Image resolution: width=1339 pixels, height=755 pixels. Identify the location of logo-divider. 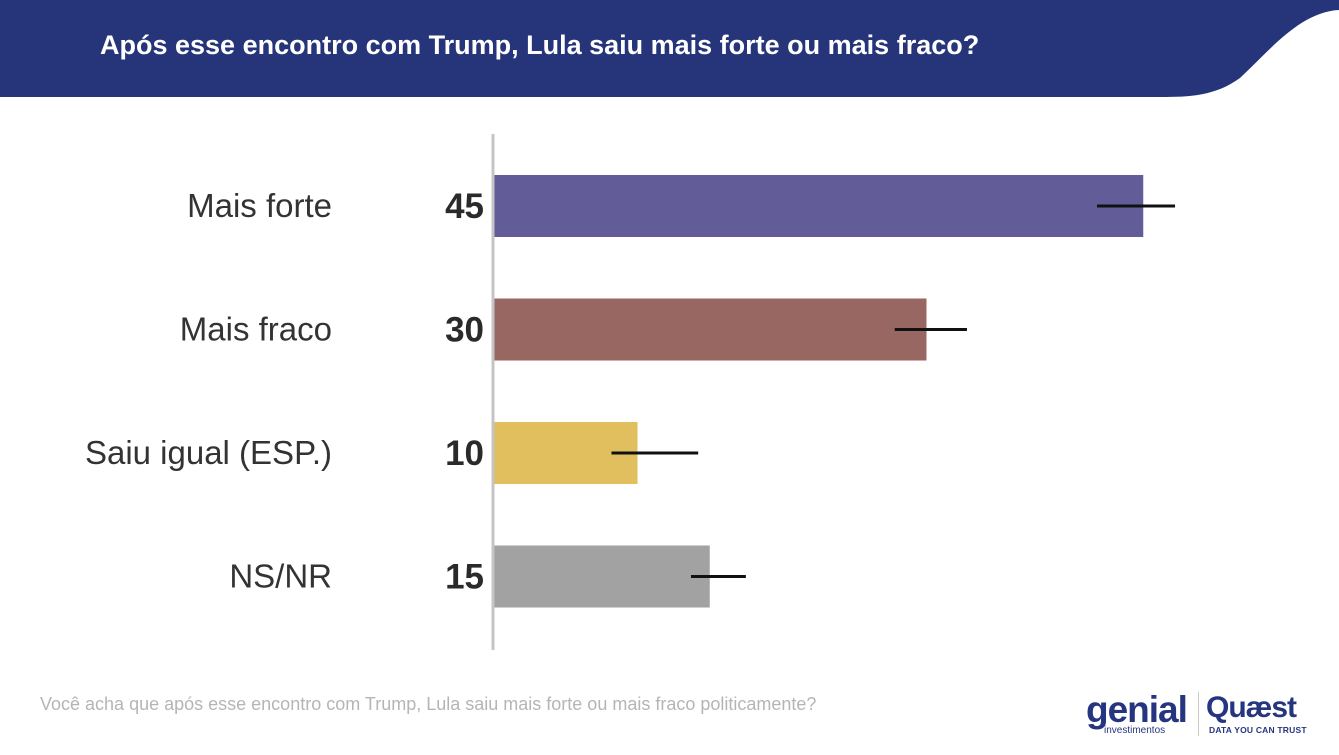
(1198, 714).